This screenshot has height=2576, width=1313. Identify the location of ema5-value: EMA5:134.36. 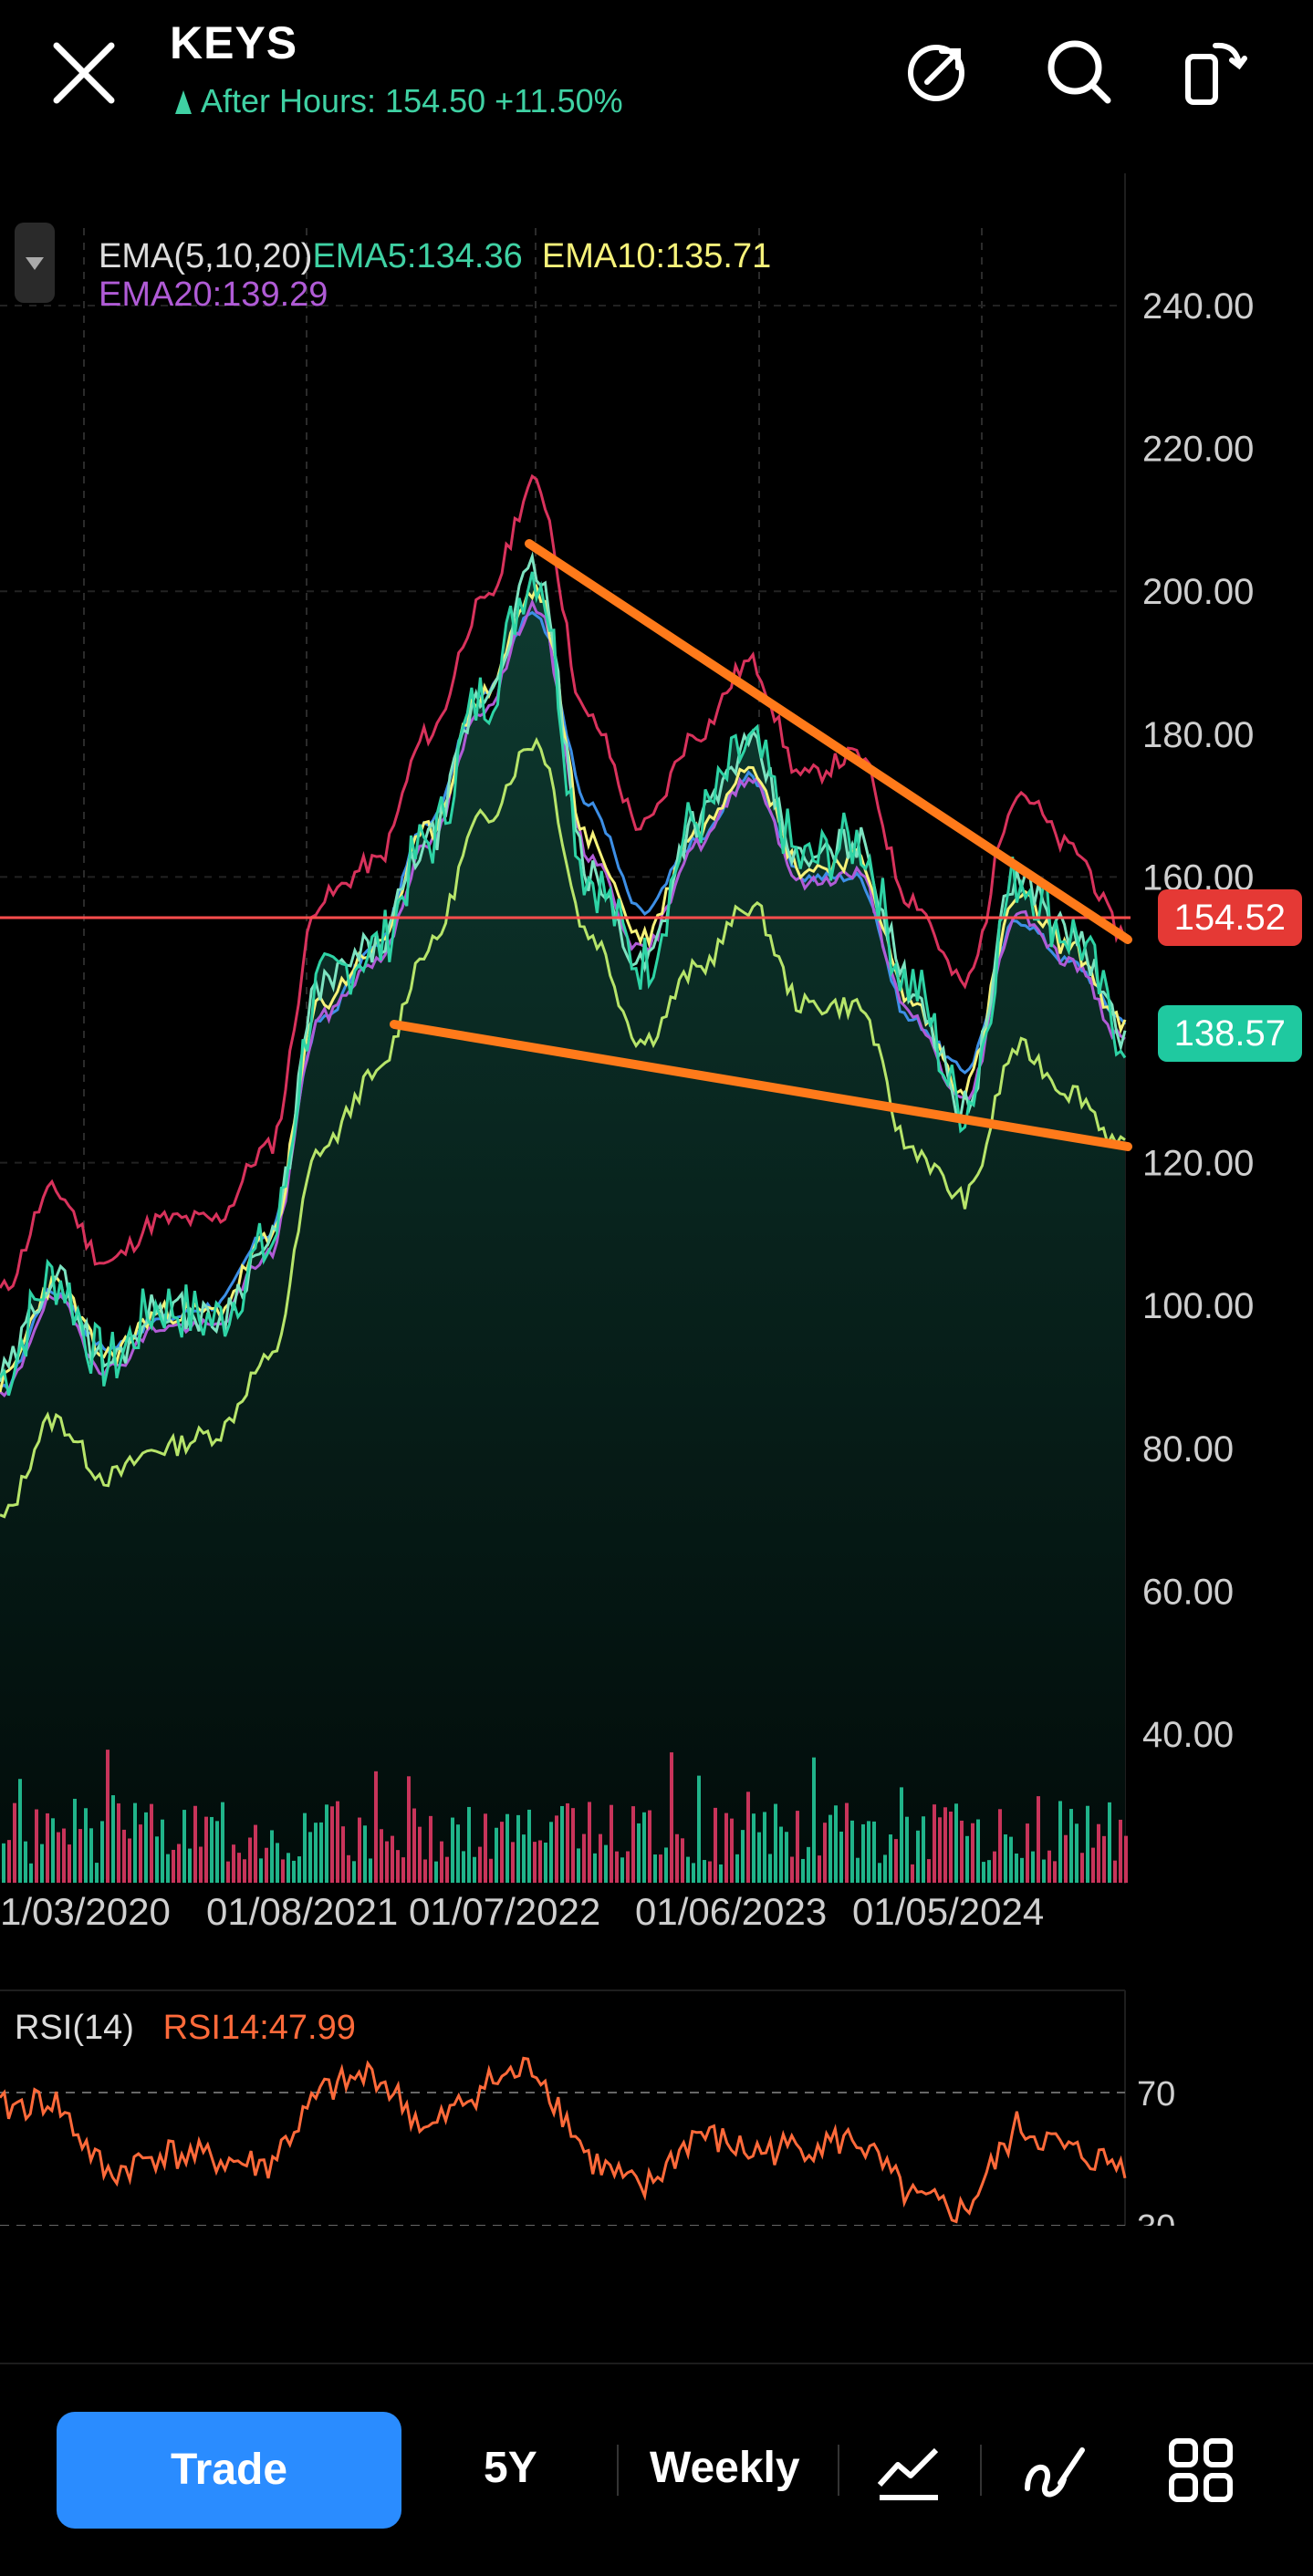
(417, 256).